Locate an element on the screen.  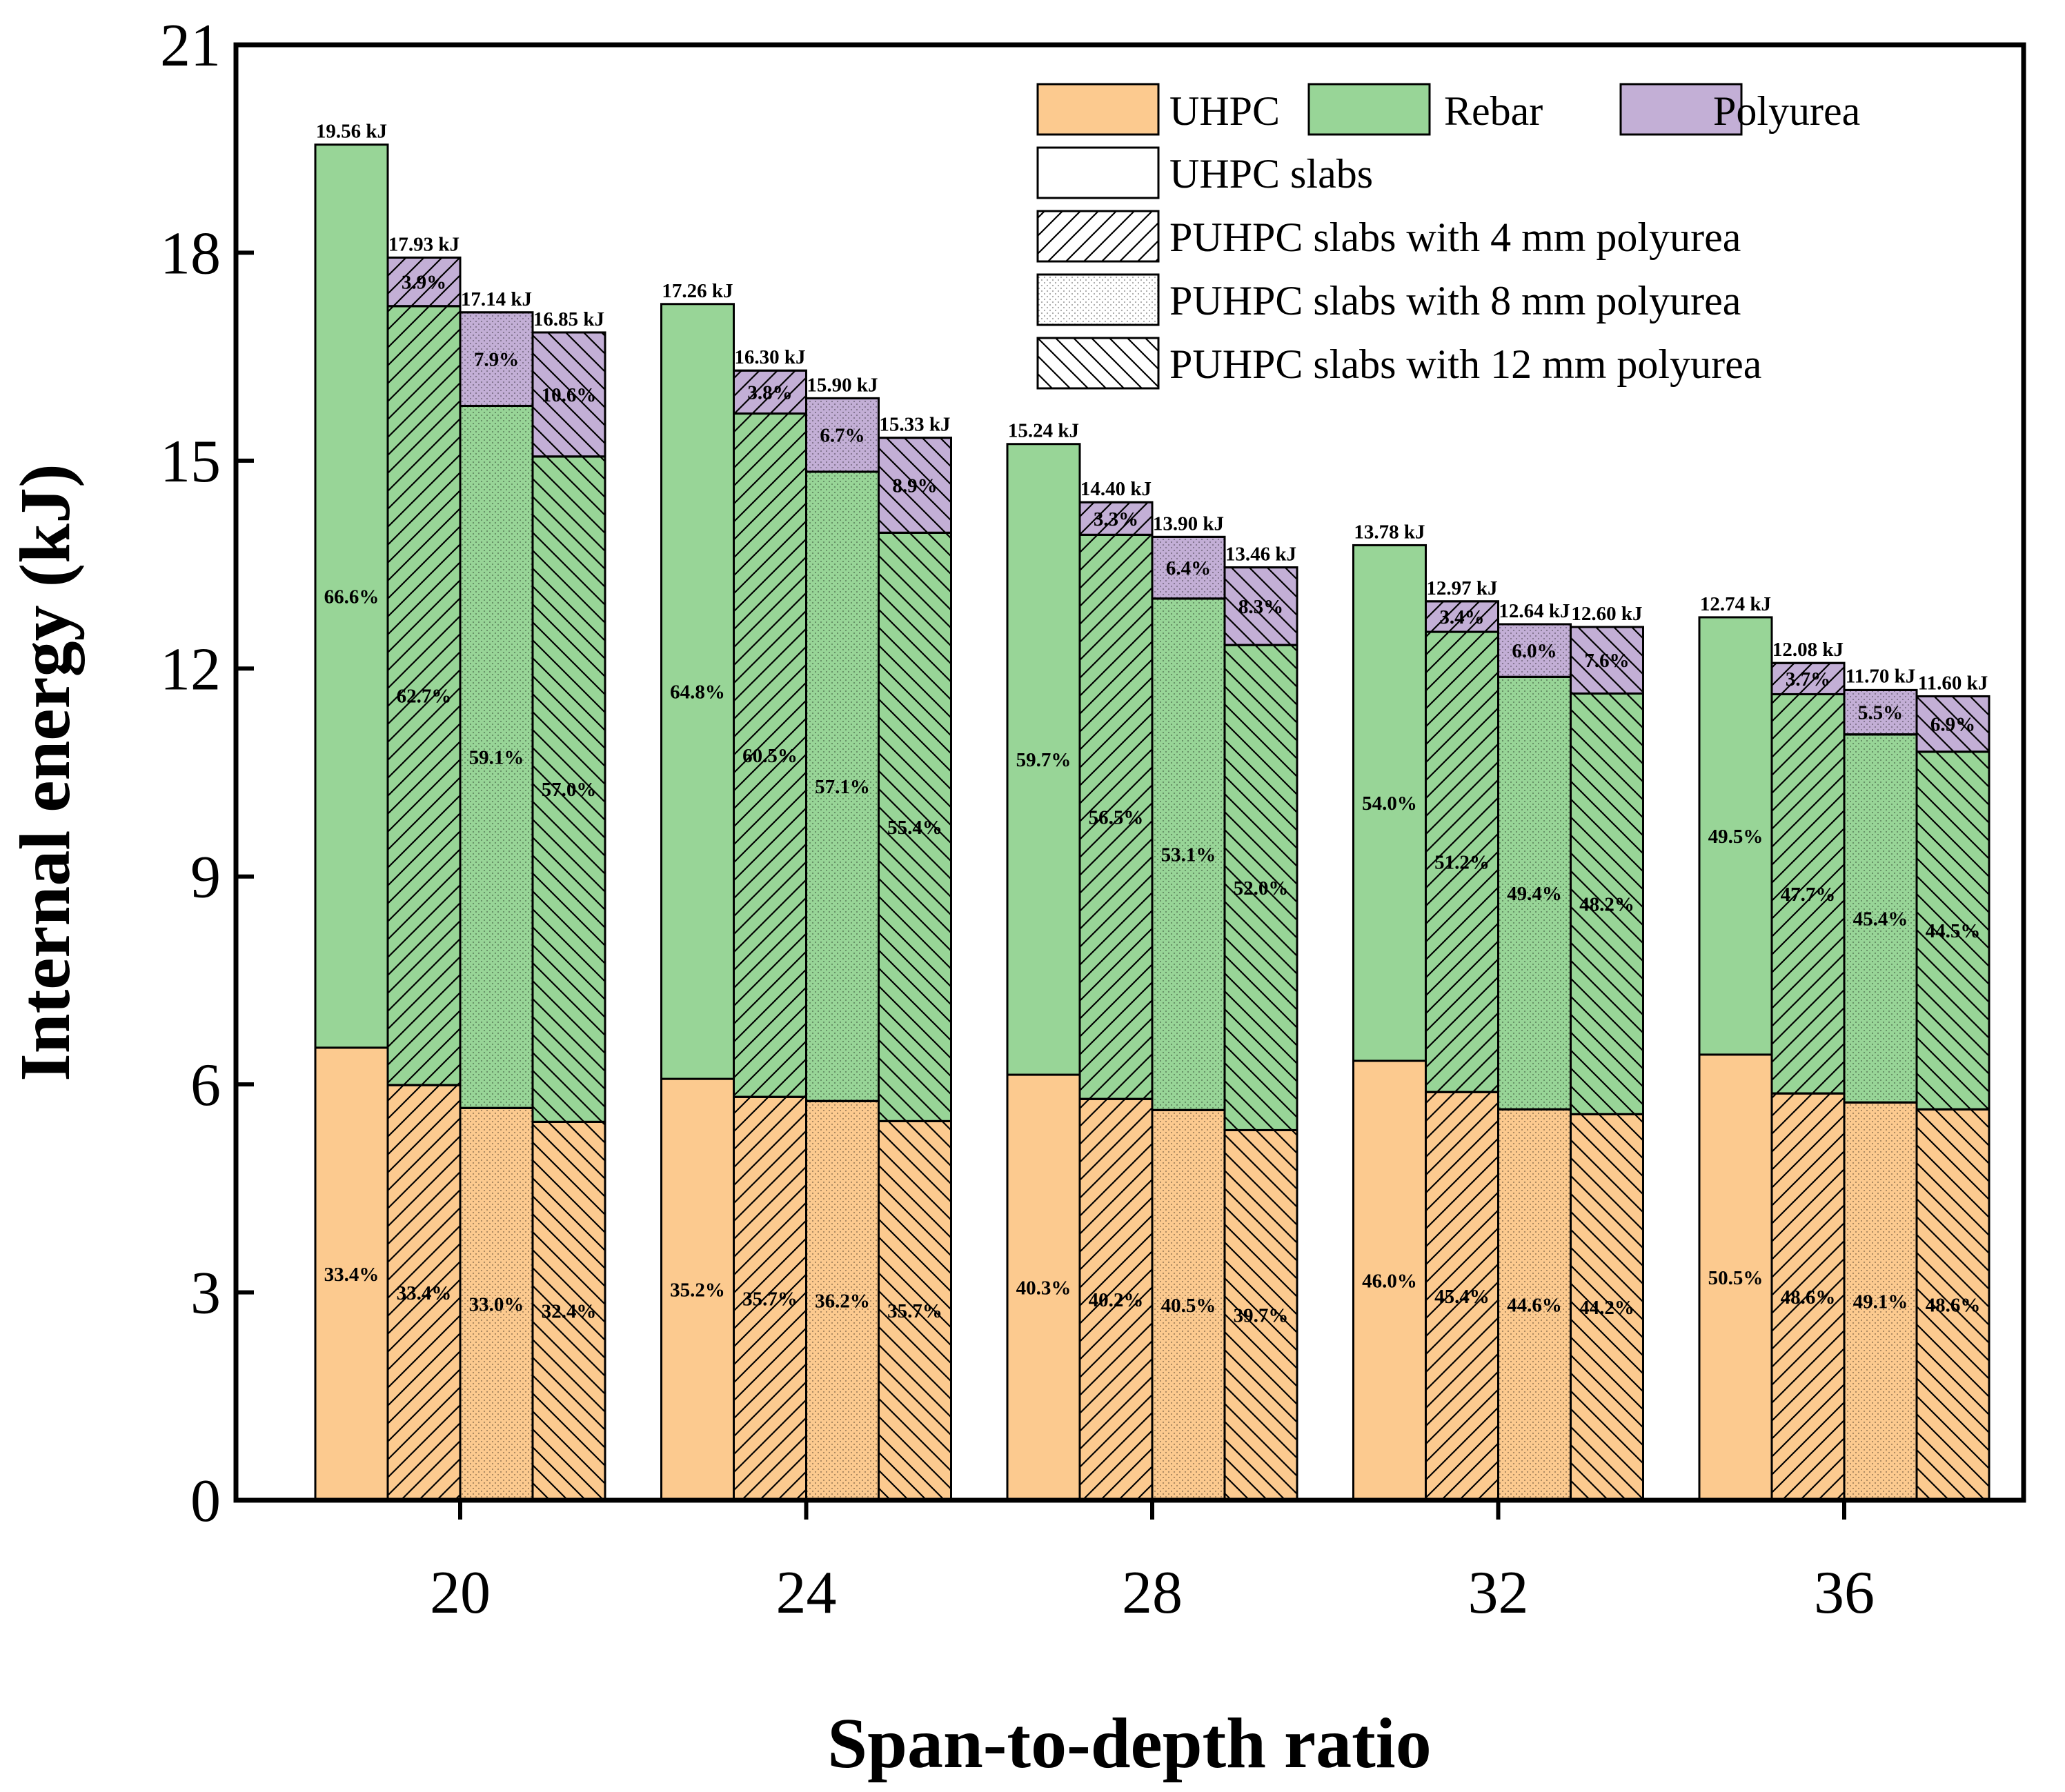
pct-label-polyurea-36-2: 5.5% is located at coordinates (1880, 713).